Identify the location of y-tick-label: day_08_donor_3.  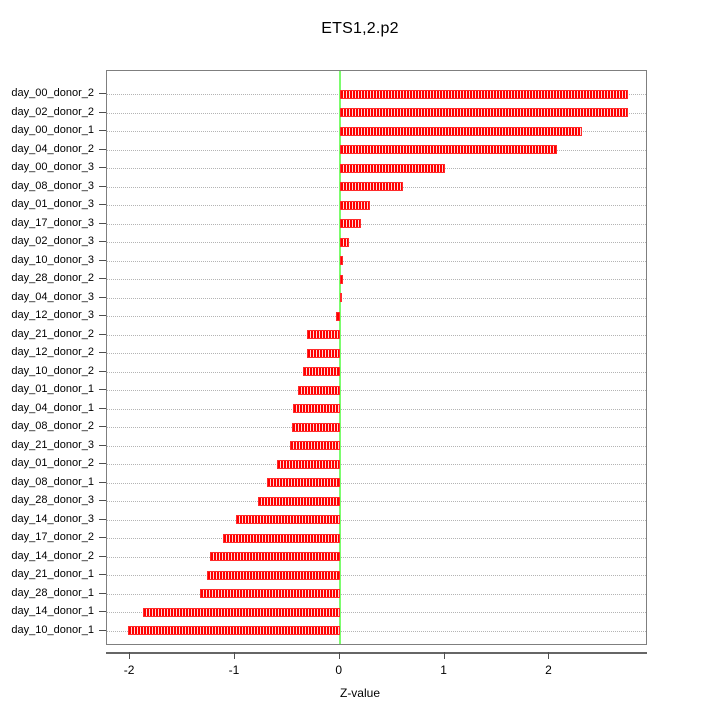
(52, 185).